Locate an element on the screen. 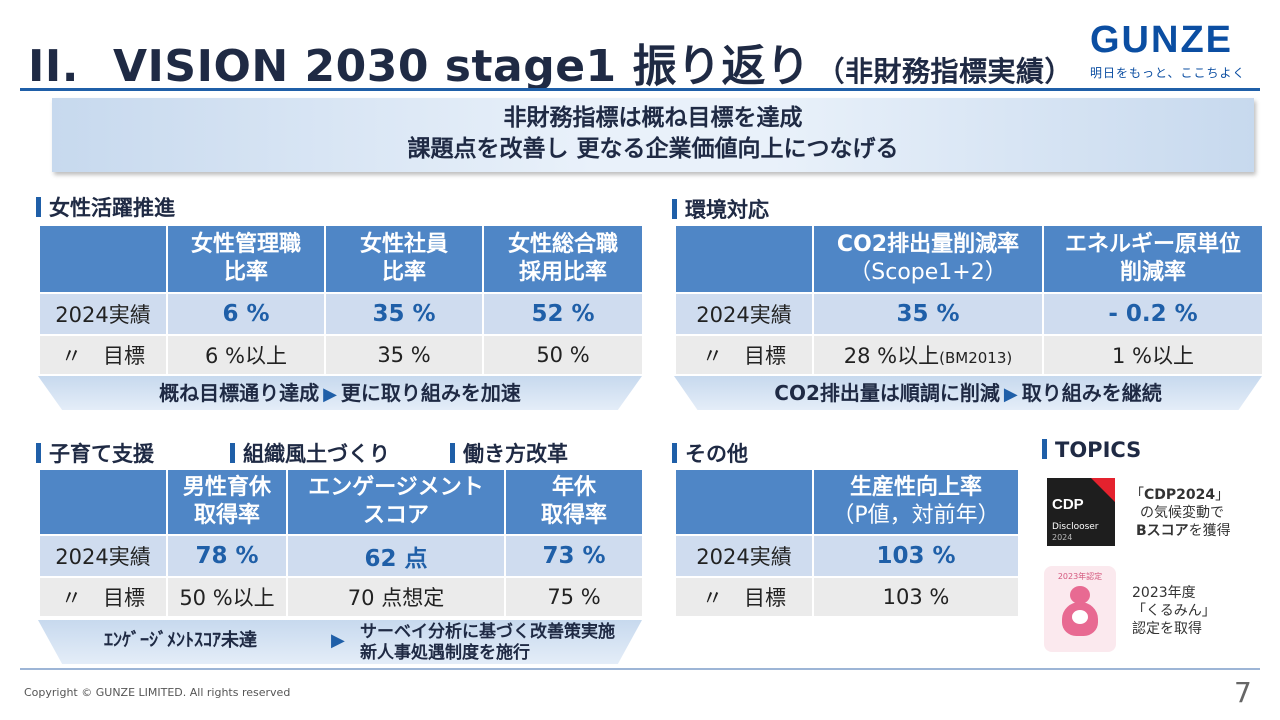 Image resolution: width=1280 pixels, height=720 pixels. title-subtitle: （非財務指標実績） is located at coordinates (944, 71).